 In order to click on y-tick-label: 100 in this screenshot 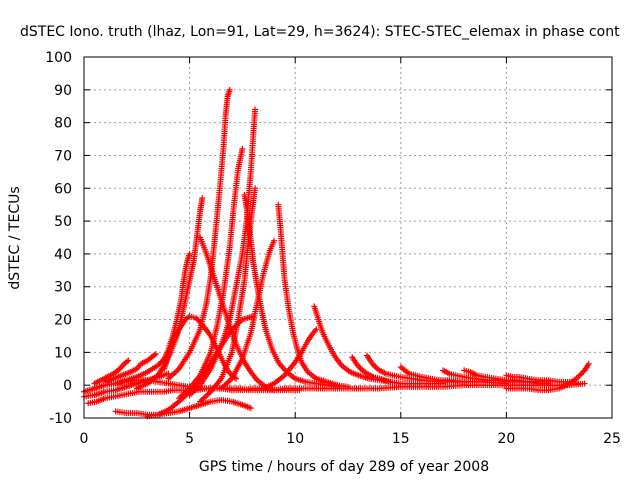, I will do `click(58, 58)`.